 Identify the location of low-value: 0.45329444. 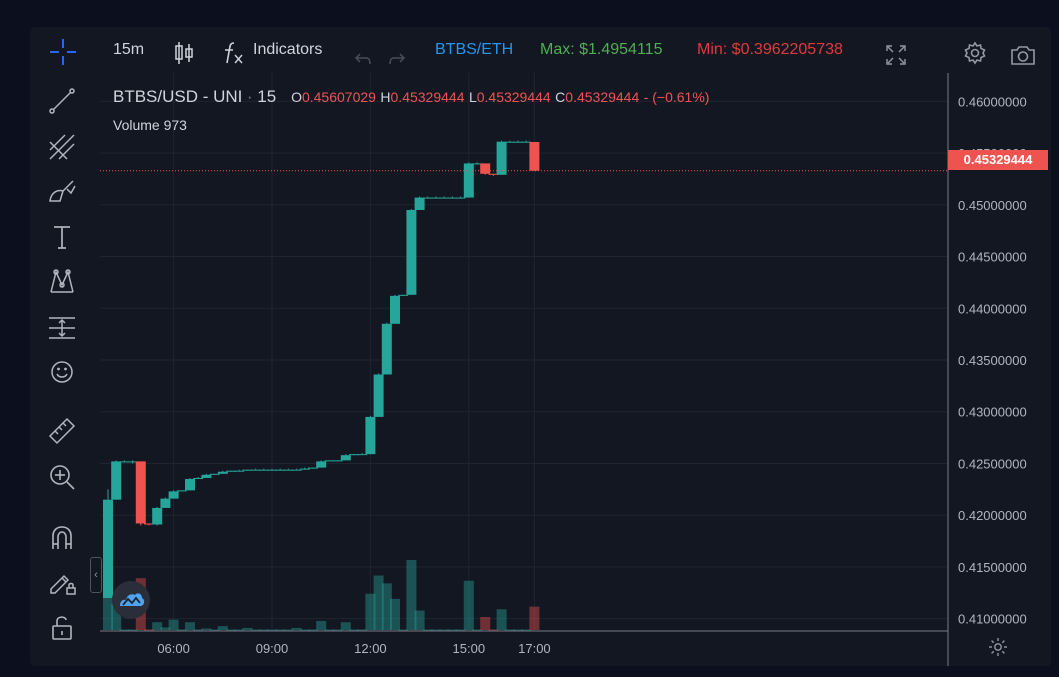
(513, 97).